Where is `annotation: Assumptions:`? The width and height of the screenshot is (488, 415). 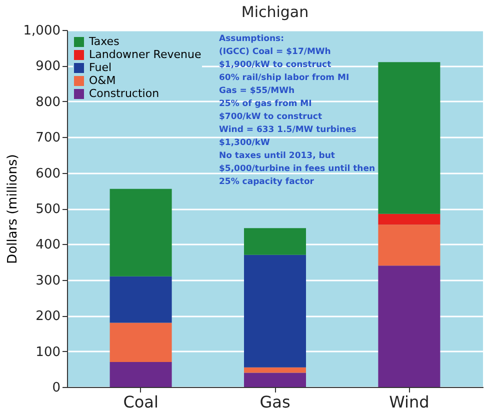
annotation: Assumptions: is located at coordinates (251, 39).